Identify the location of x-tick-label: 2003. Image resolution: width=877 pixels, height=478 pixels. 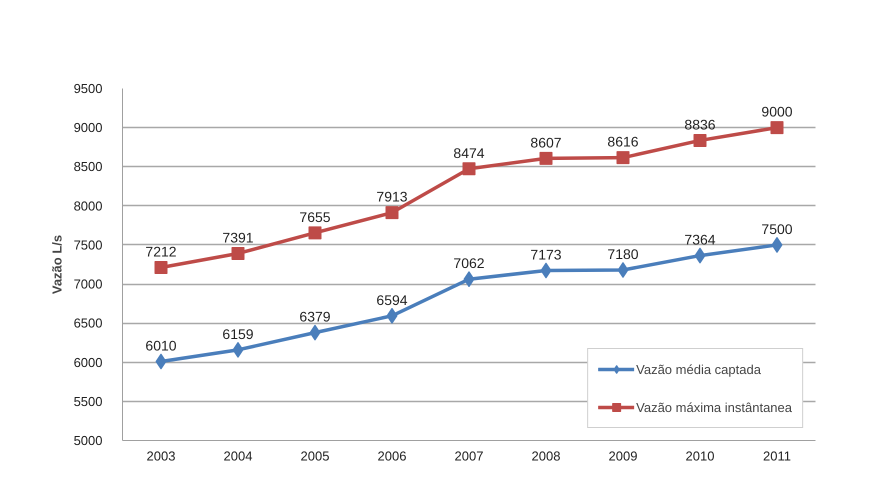
(161, 456).